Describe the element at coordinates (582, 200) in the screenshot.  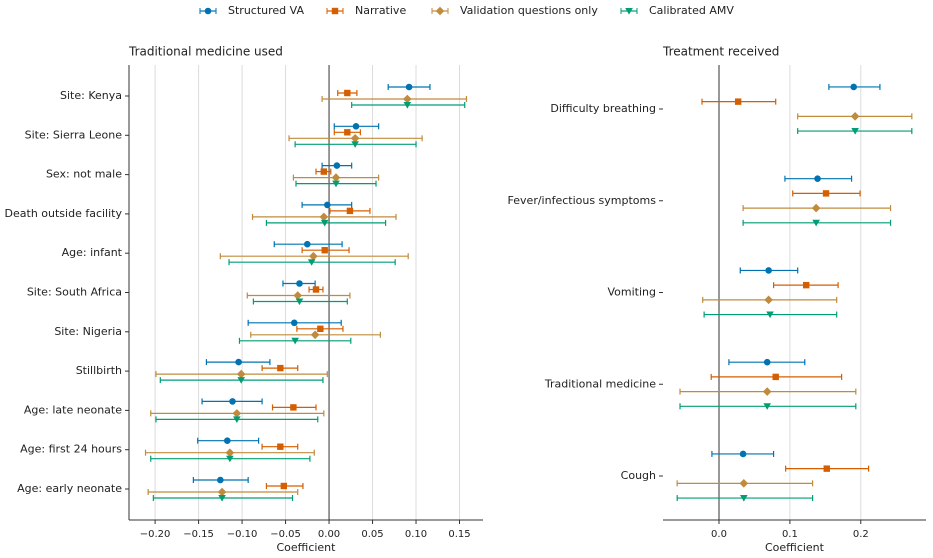
I see `y-tick-label: Fever/infectious symptoms` at that location.